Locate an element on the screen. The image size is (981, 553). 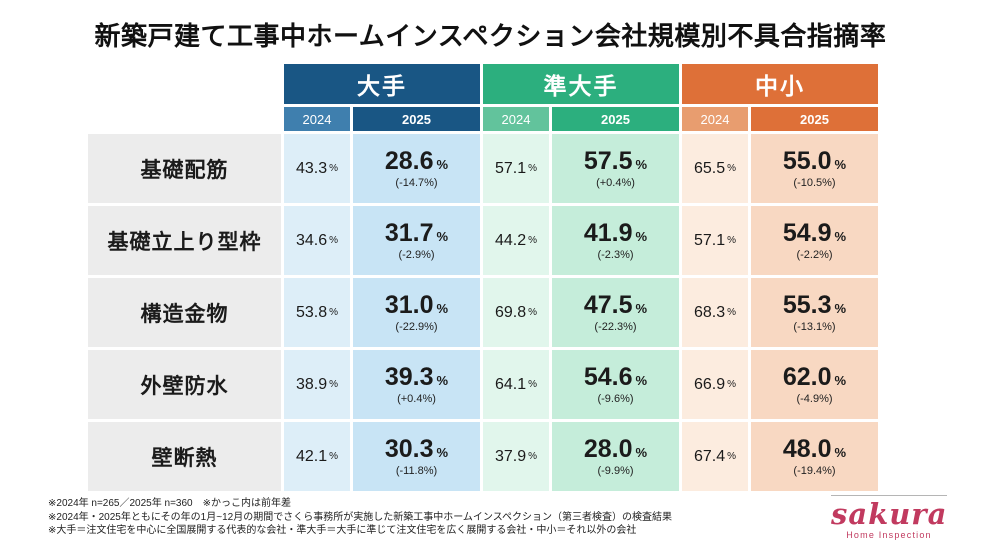
value-number: 68.3 is located at coordinates (709, 312).